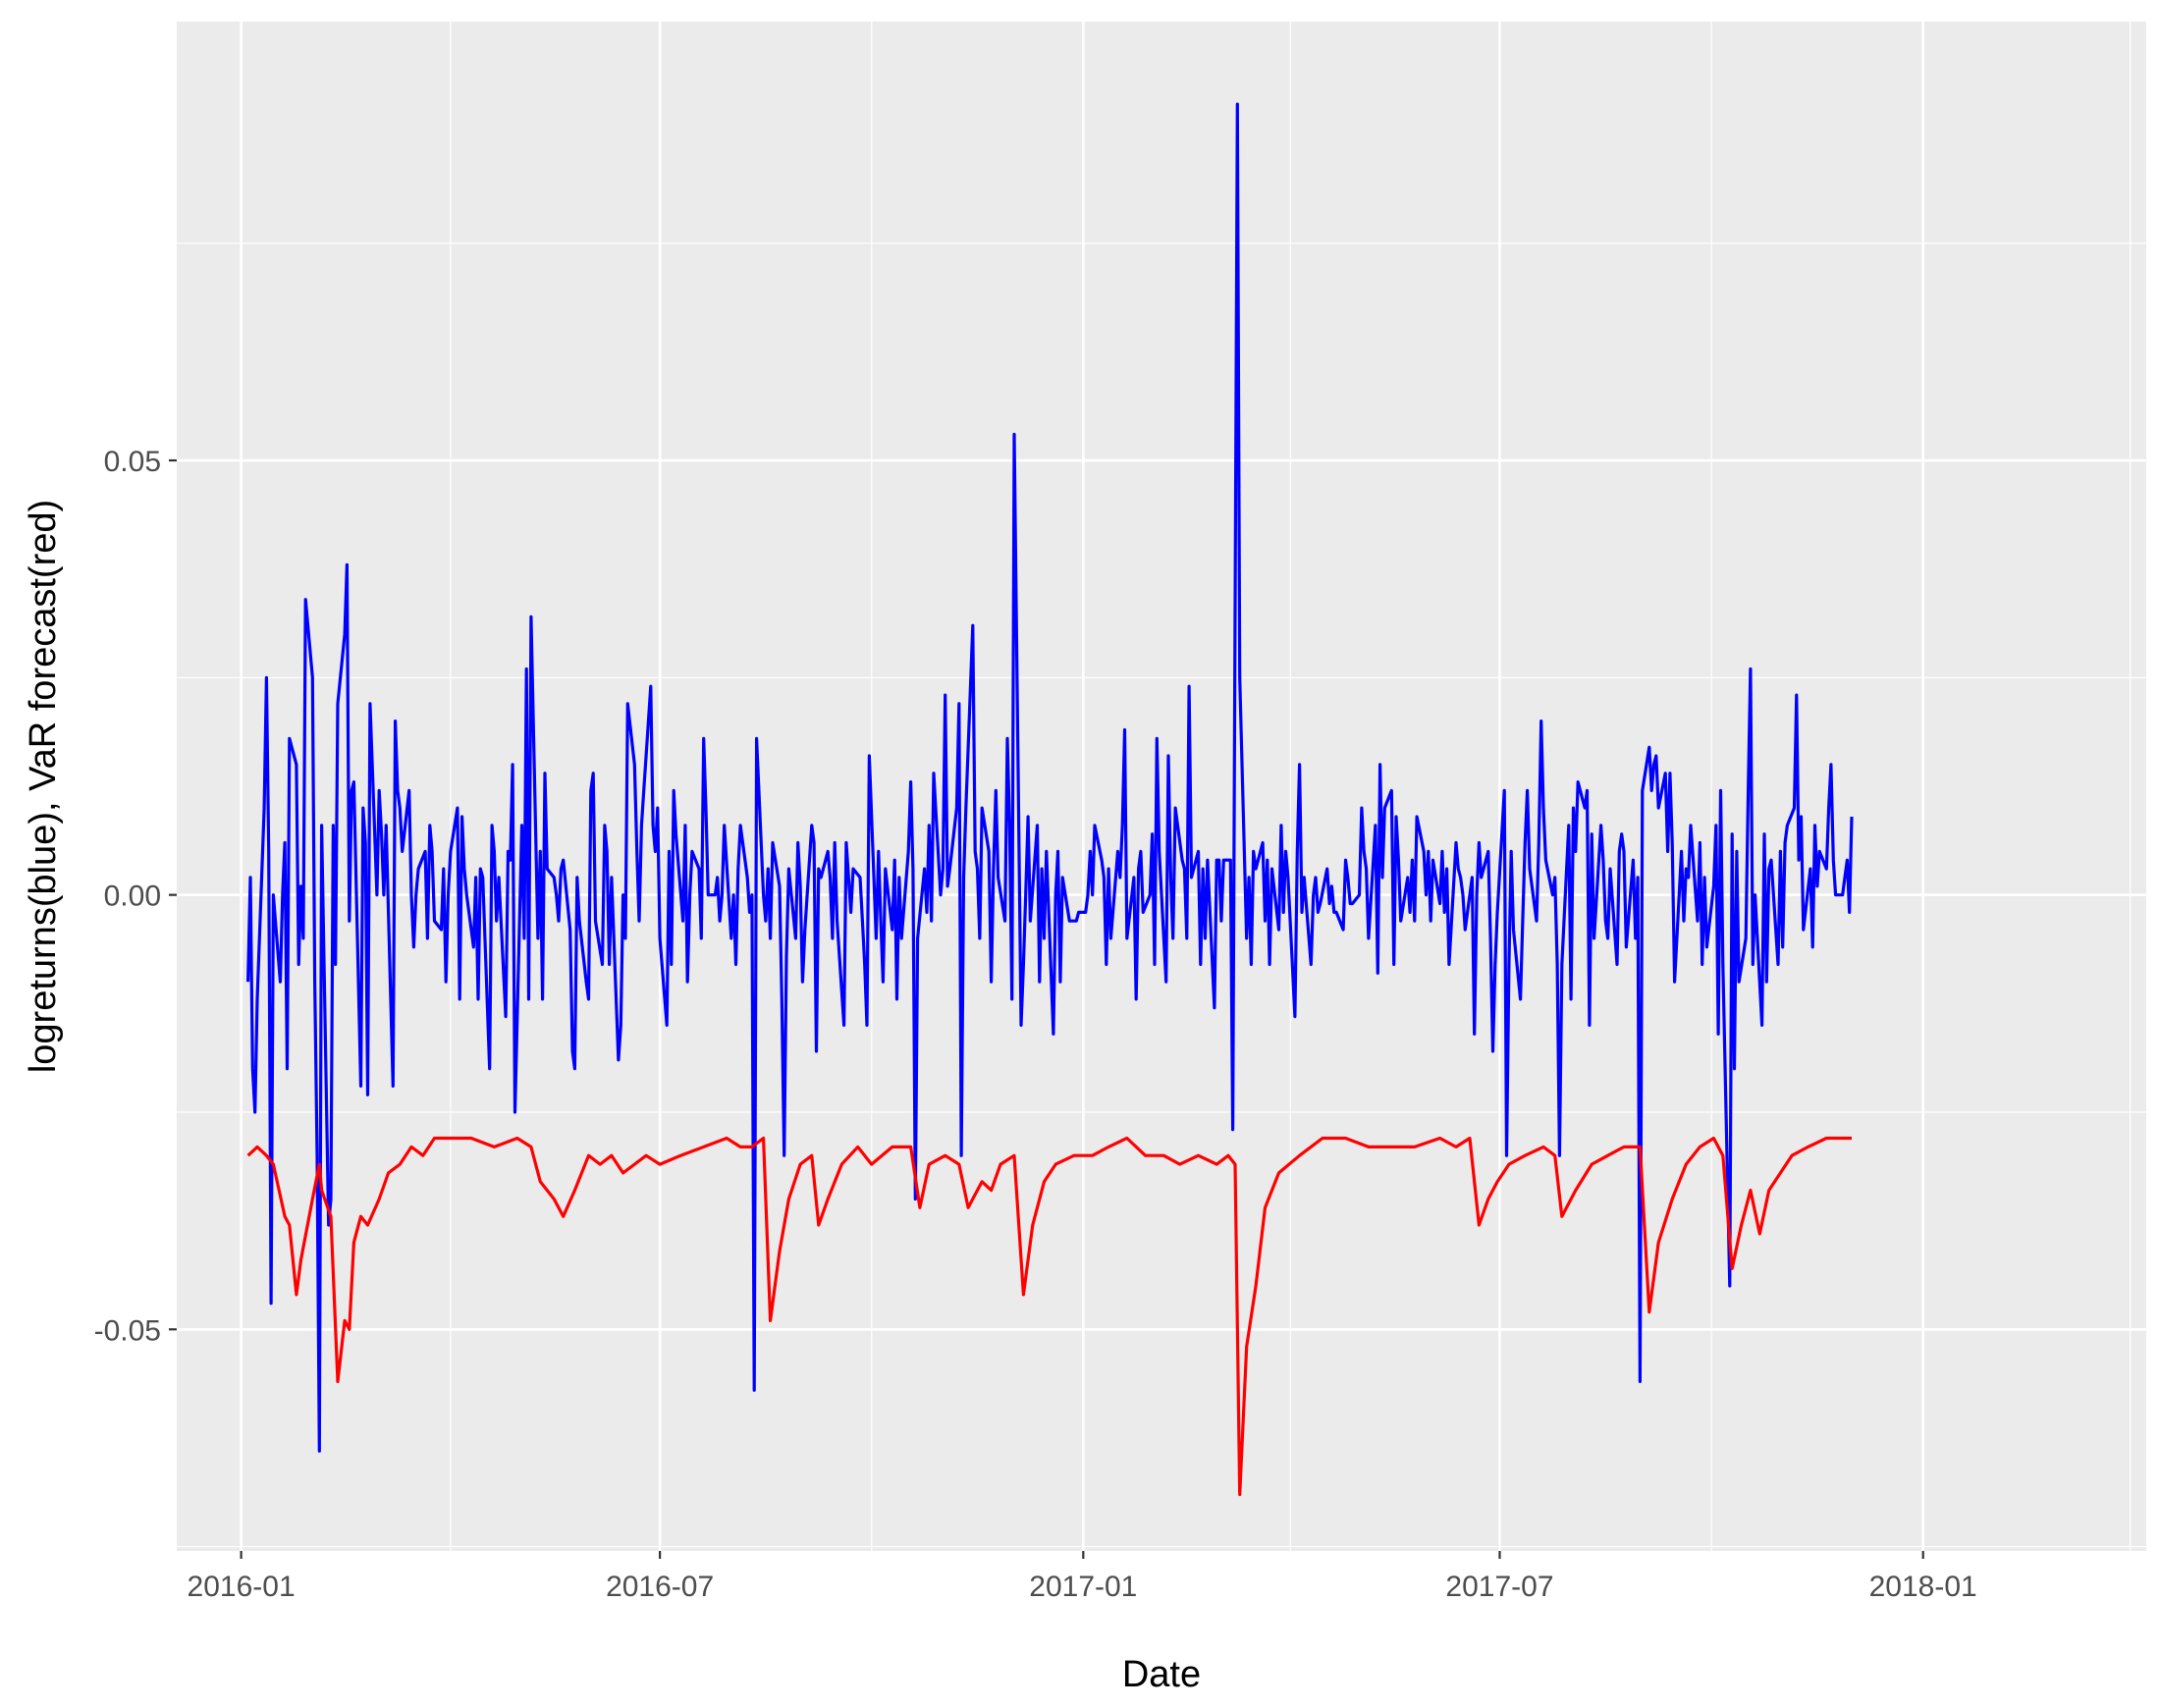 The width and height of the screenshot is (2160, 1708). Describe the element at coordinates (242, 1587) in the screenshot. I see `x-tick-label: 2016-01` at that location.